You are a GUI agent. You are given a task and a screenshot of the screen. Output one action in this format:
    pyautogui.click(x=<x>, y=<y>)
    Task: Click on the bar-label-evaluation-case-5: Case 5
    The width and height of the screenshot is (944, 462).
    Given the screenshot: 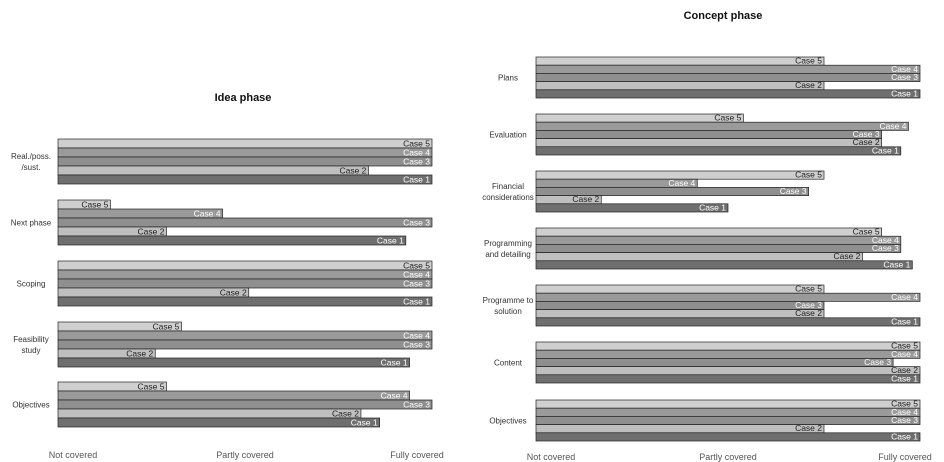 What is the action you would take?
    pyautogui.click(x=727, y=118)
    